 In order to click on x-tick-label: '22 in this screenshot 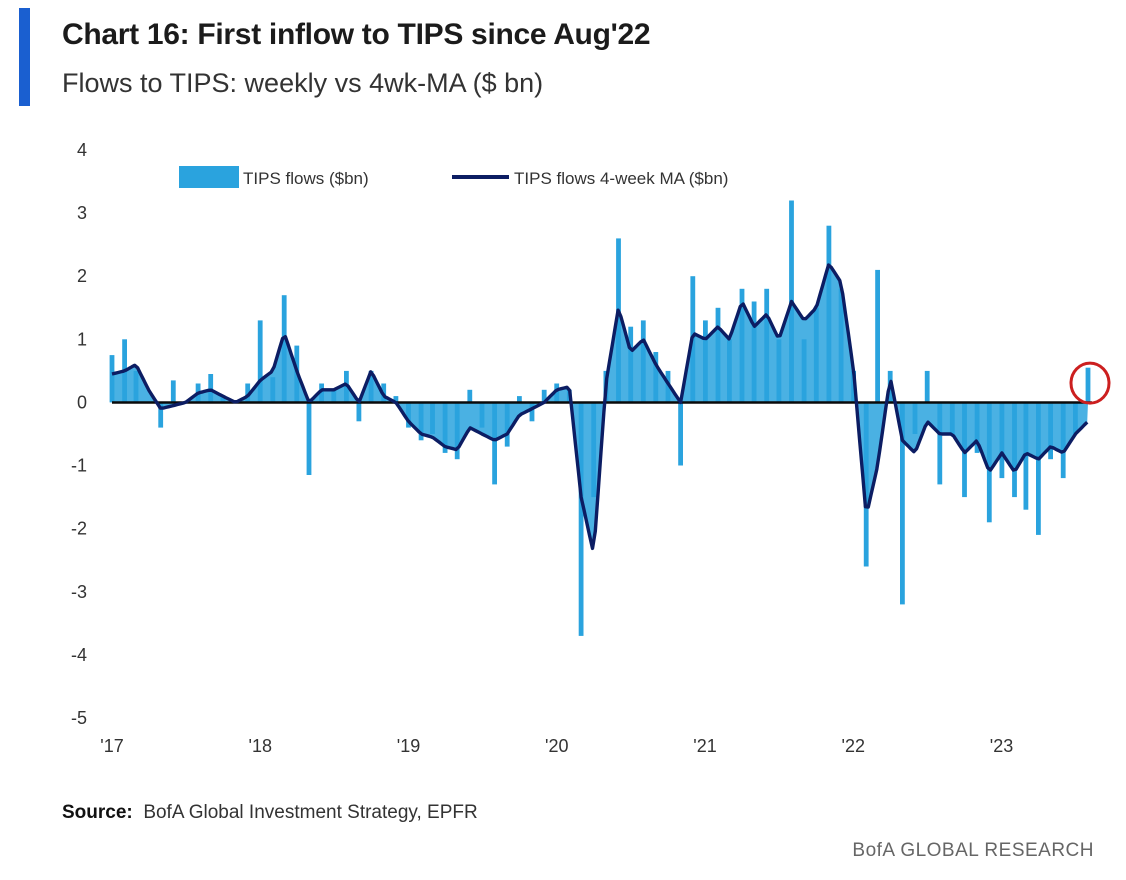, I will do `click(853, 746)`.